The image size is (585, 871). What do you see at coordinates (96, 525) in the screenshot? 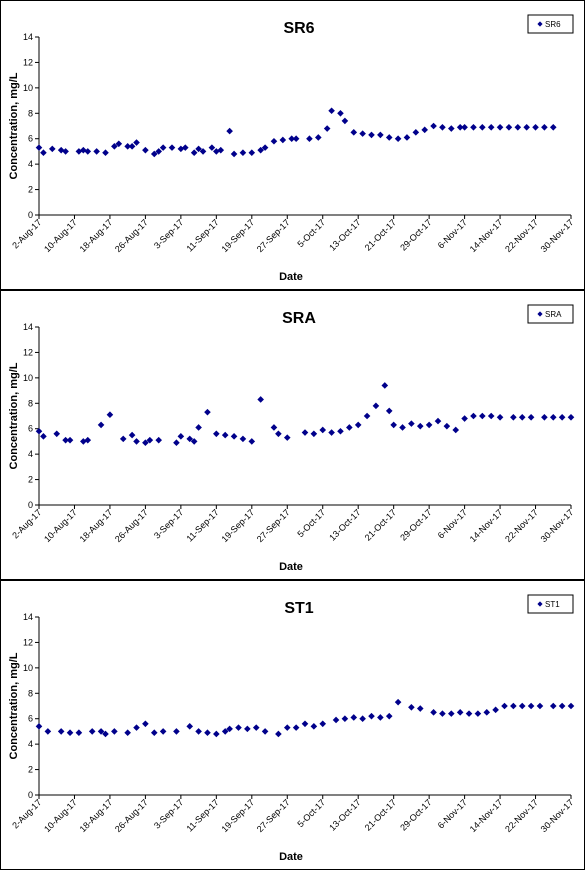
I see `x-tick-label: 18-Aug-17` at bounding box center [96, 525].